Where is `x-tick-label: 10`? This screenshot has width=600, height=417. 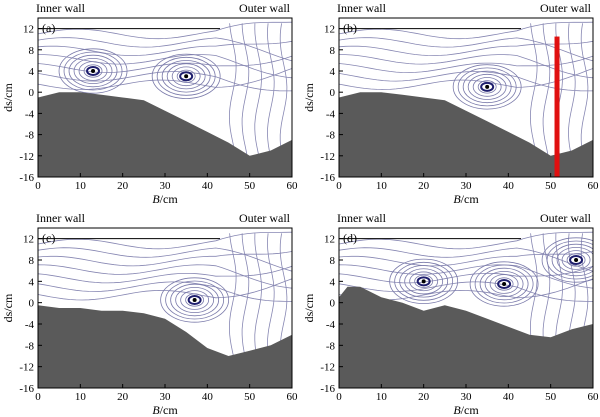 x-tick-label: 10 is located at coordinates (81, 186).